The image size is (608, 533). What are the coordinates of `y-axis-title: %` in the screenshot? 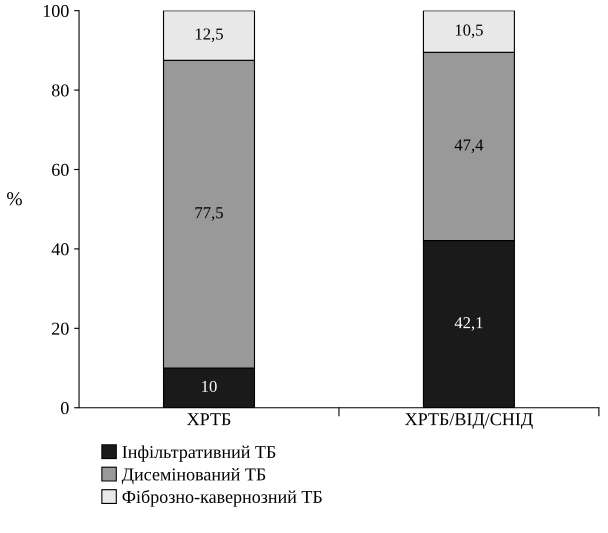 It's located at (14, 199).